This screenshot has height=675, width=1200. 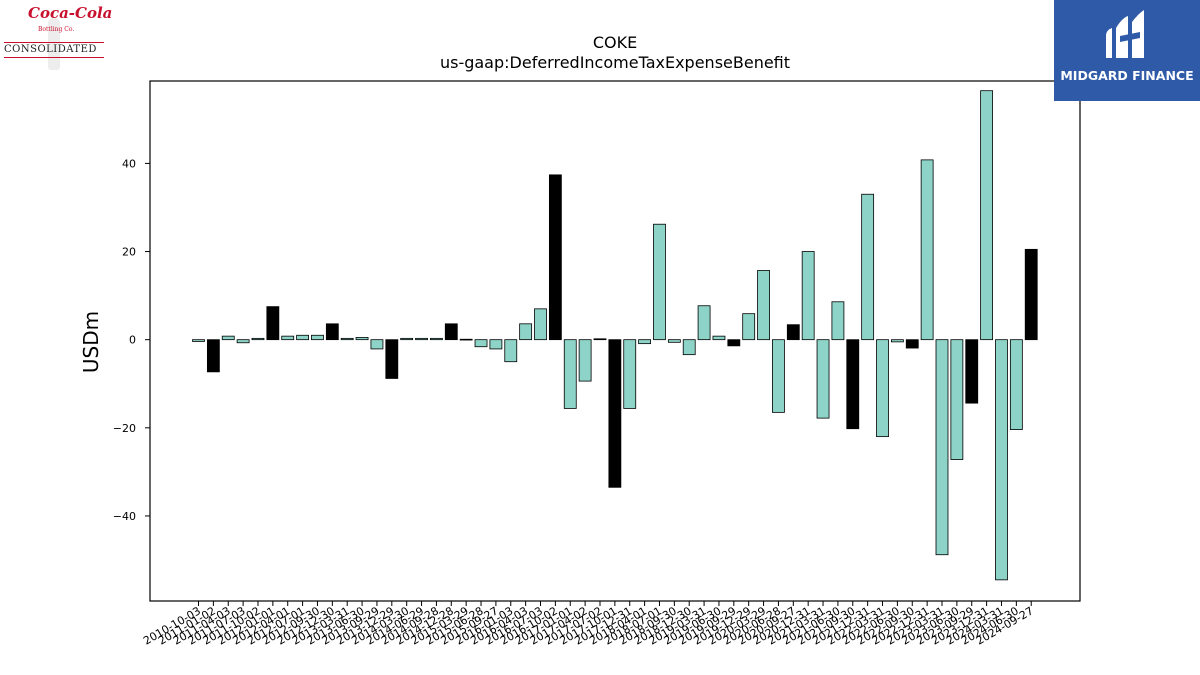 I want to click on chart-subtitle: us-gaap:DeferredIncomeTaxExpenseBenefit, so click(x=615, y=62).